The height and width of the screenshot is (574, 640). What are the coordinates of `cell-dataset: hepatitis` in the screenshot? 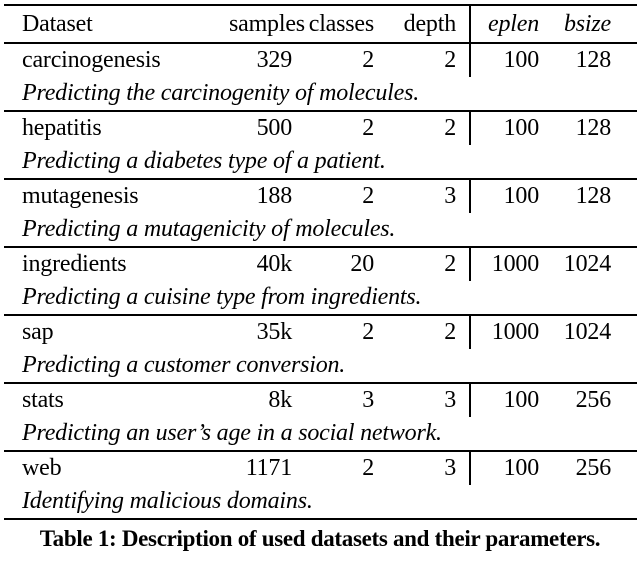 It's located at (62, 128).